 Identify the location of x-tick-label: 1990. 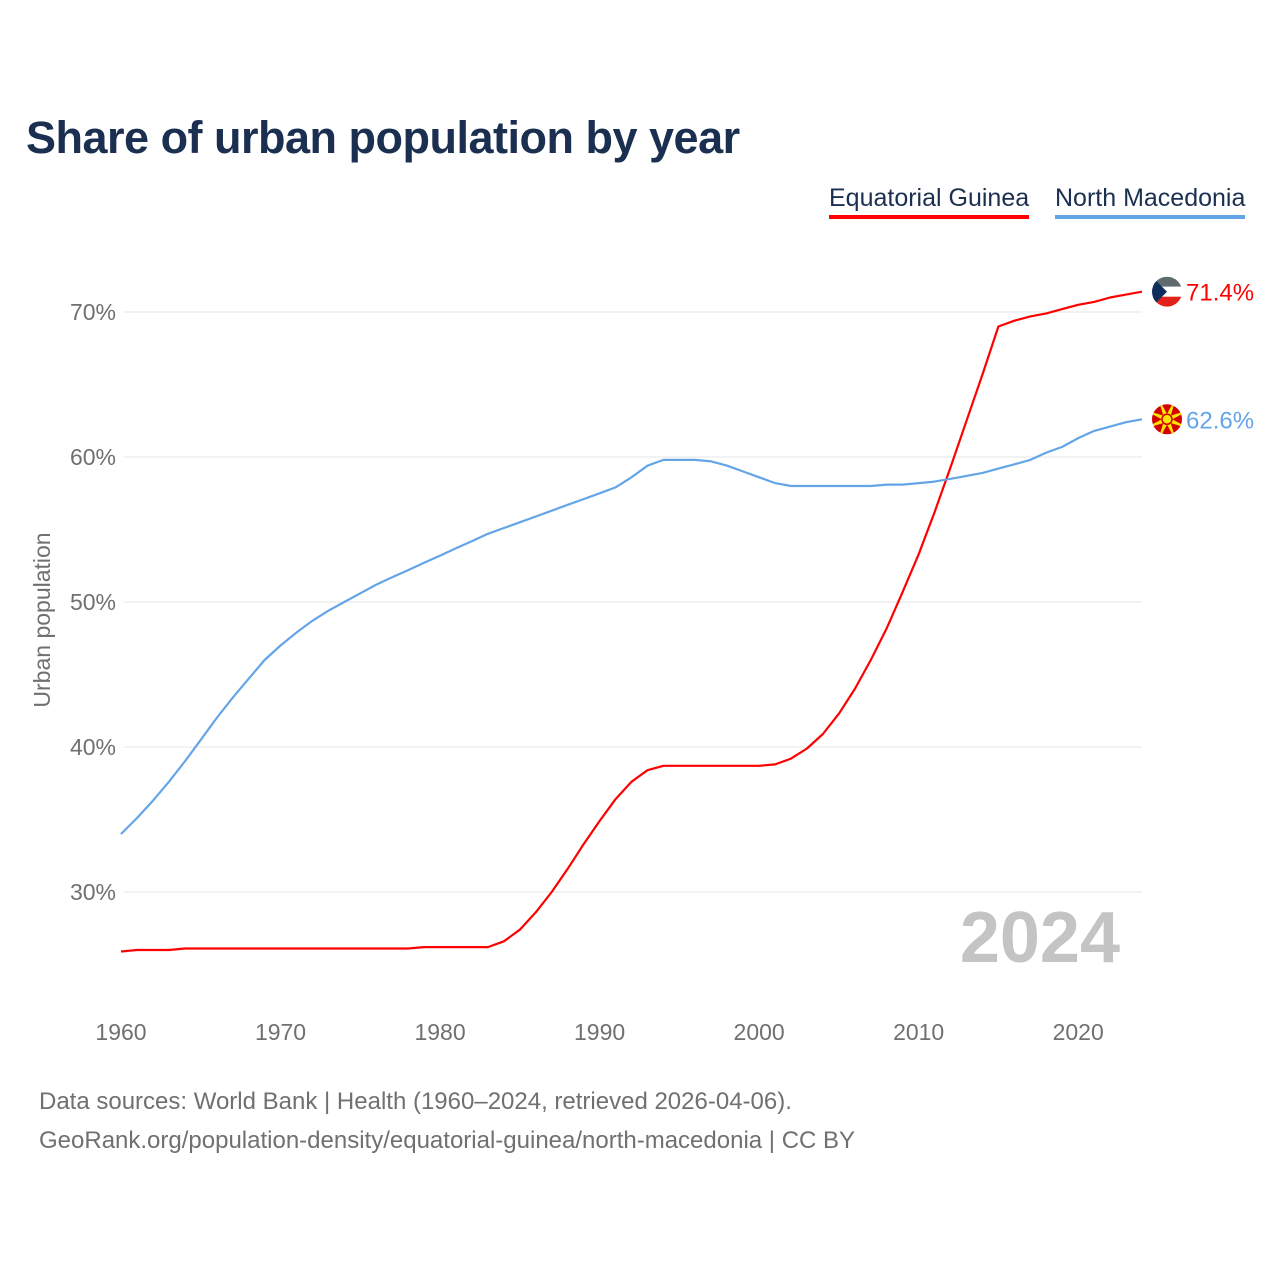
(599, 1032).